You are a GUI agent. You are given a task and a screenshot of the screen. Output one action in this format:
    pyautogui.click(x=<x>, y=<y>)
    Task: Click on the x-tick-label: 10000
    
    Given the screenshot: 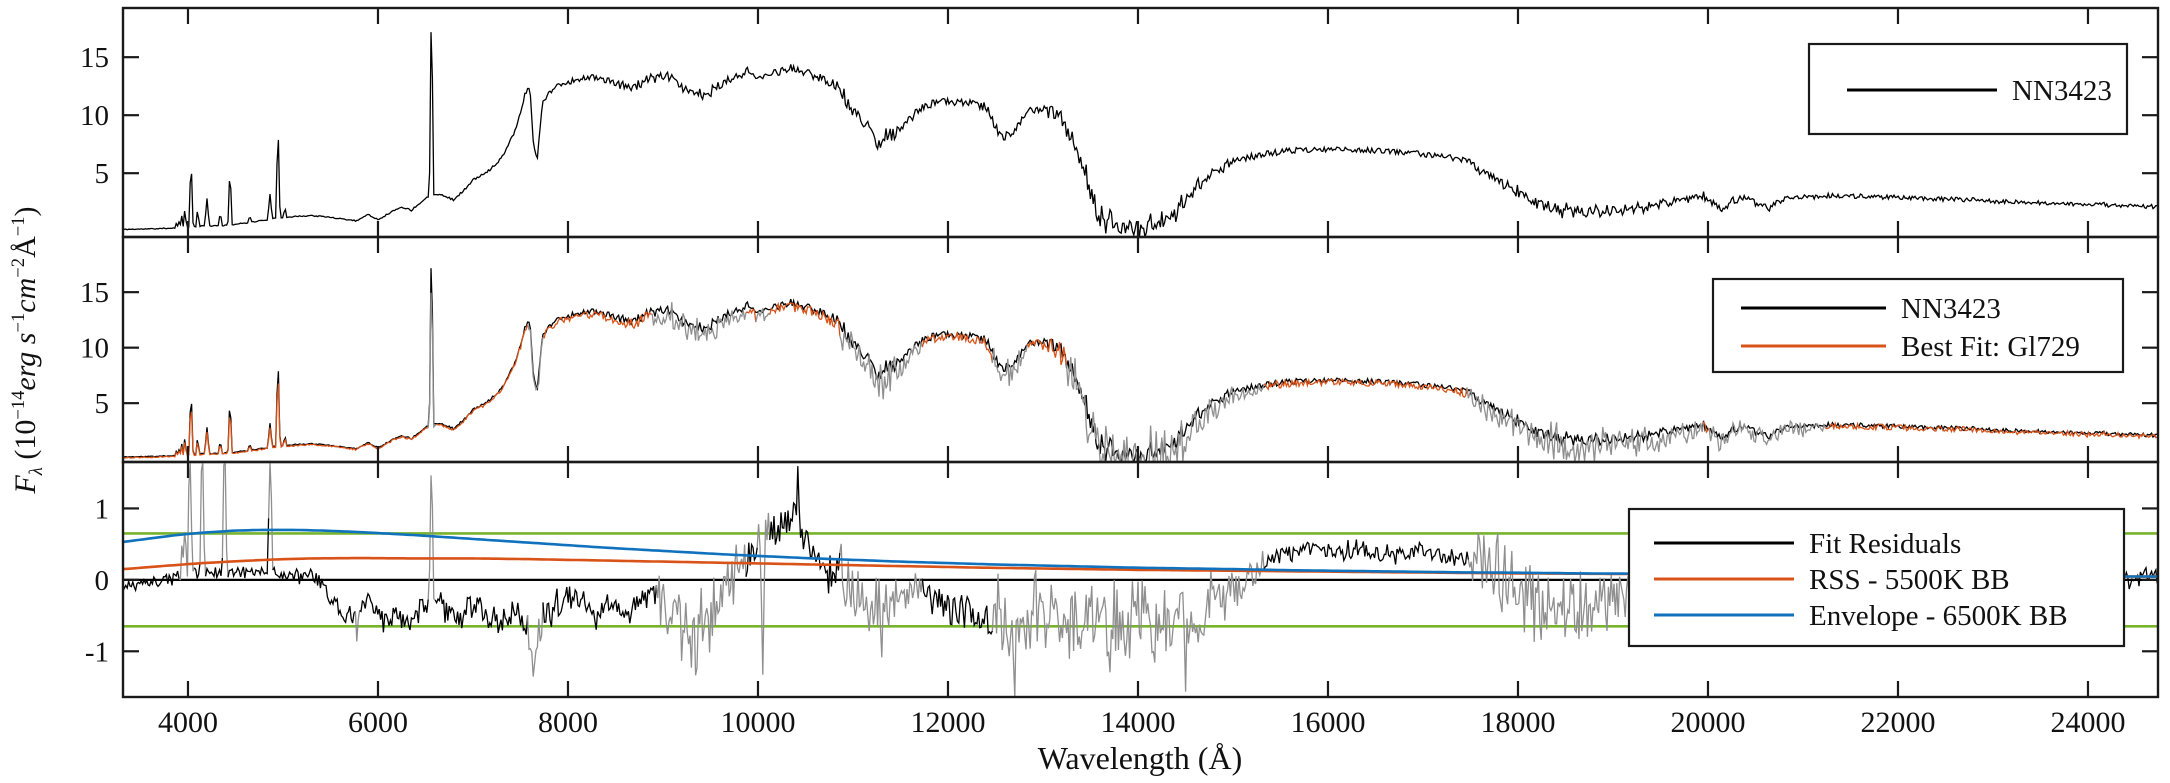 What is the action you would take?
    pyautogui.click(x=757, y=722)
    